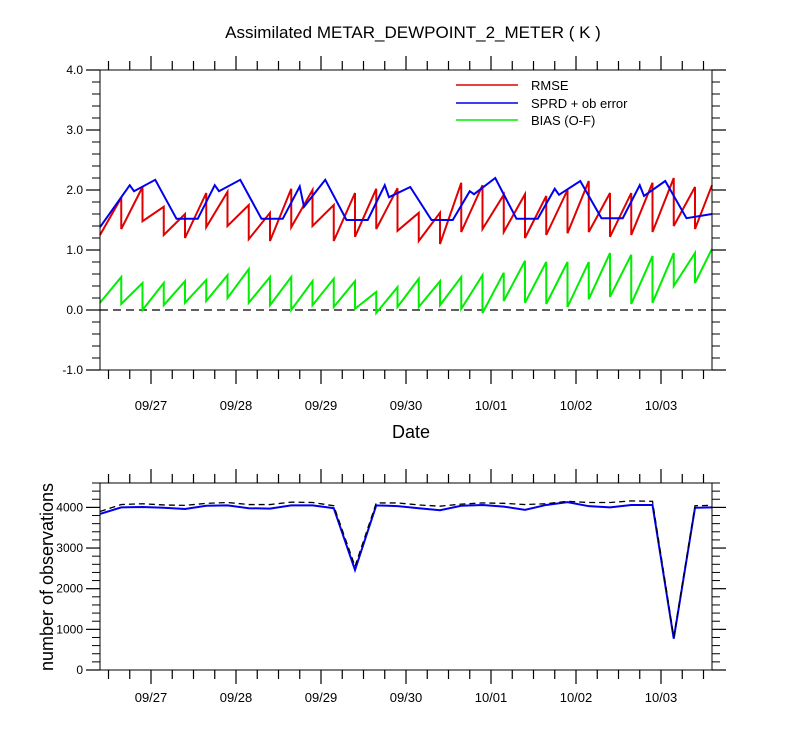 The image size is (800, 750). What do you see at coordinates (47, 577) in the screenshot?
I see `y-axis-label-observations: number of observations` at bounding box center [47, 577].